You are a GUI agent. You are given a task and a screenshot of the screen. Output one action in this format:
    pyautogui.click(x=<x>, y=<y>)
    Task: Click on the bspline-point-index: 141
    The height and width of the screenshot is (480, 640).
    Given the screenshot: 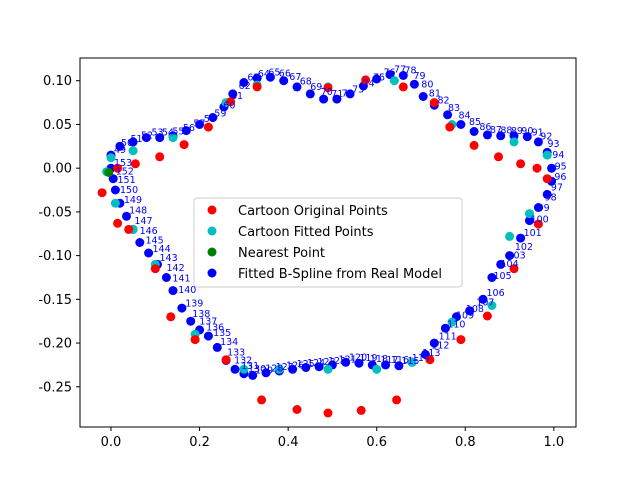 What is the action you would take?
    pyautogui.click(x=181, y=279)
    